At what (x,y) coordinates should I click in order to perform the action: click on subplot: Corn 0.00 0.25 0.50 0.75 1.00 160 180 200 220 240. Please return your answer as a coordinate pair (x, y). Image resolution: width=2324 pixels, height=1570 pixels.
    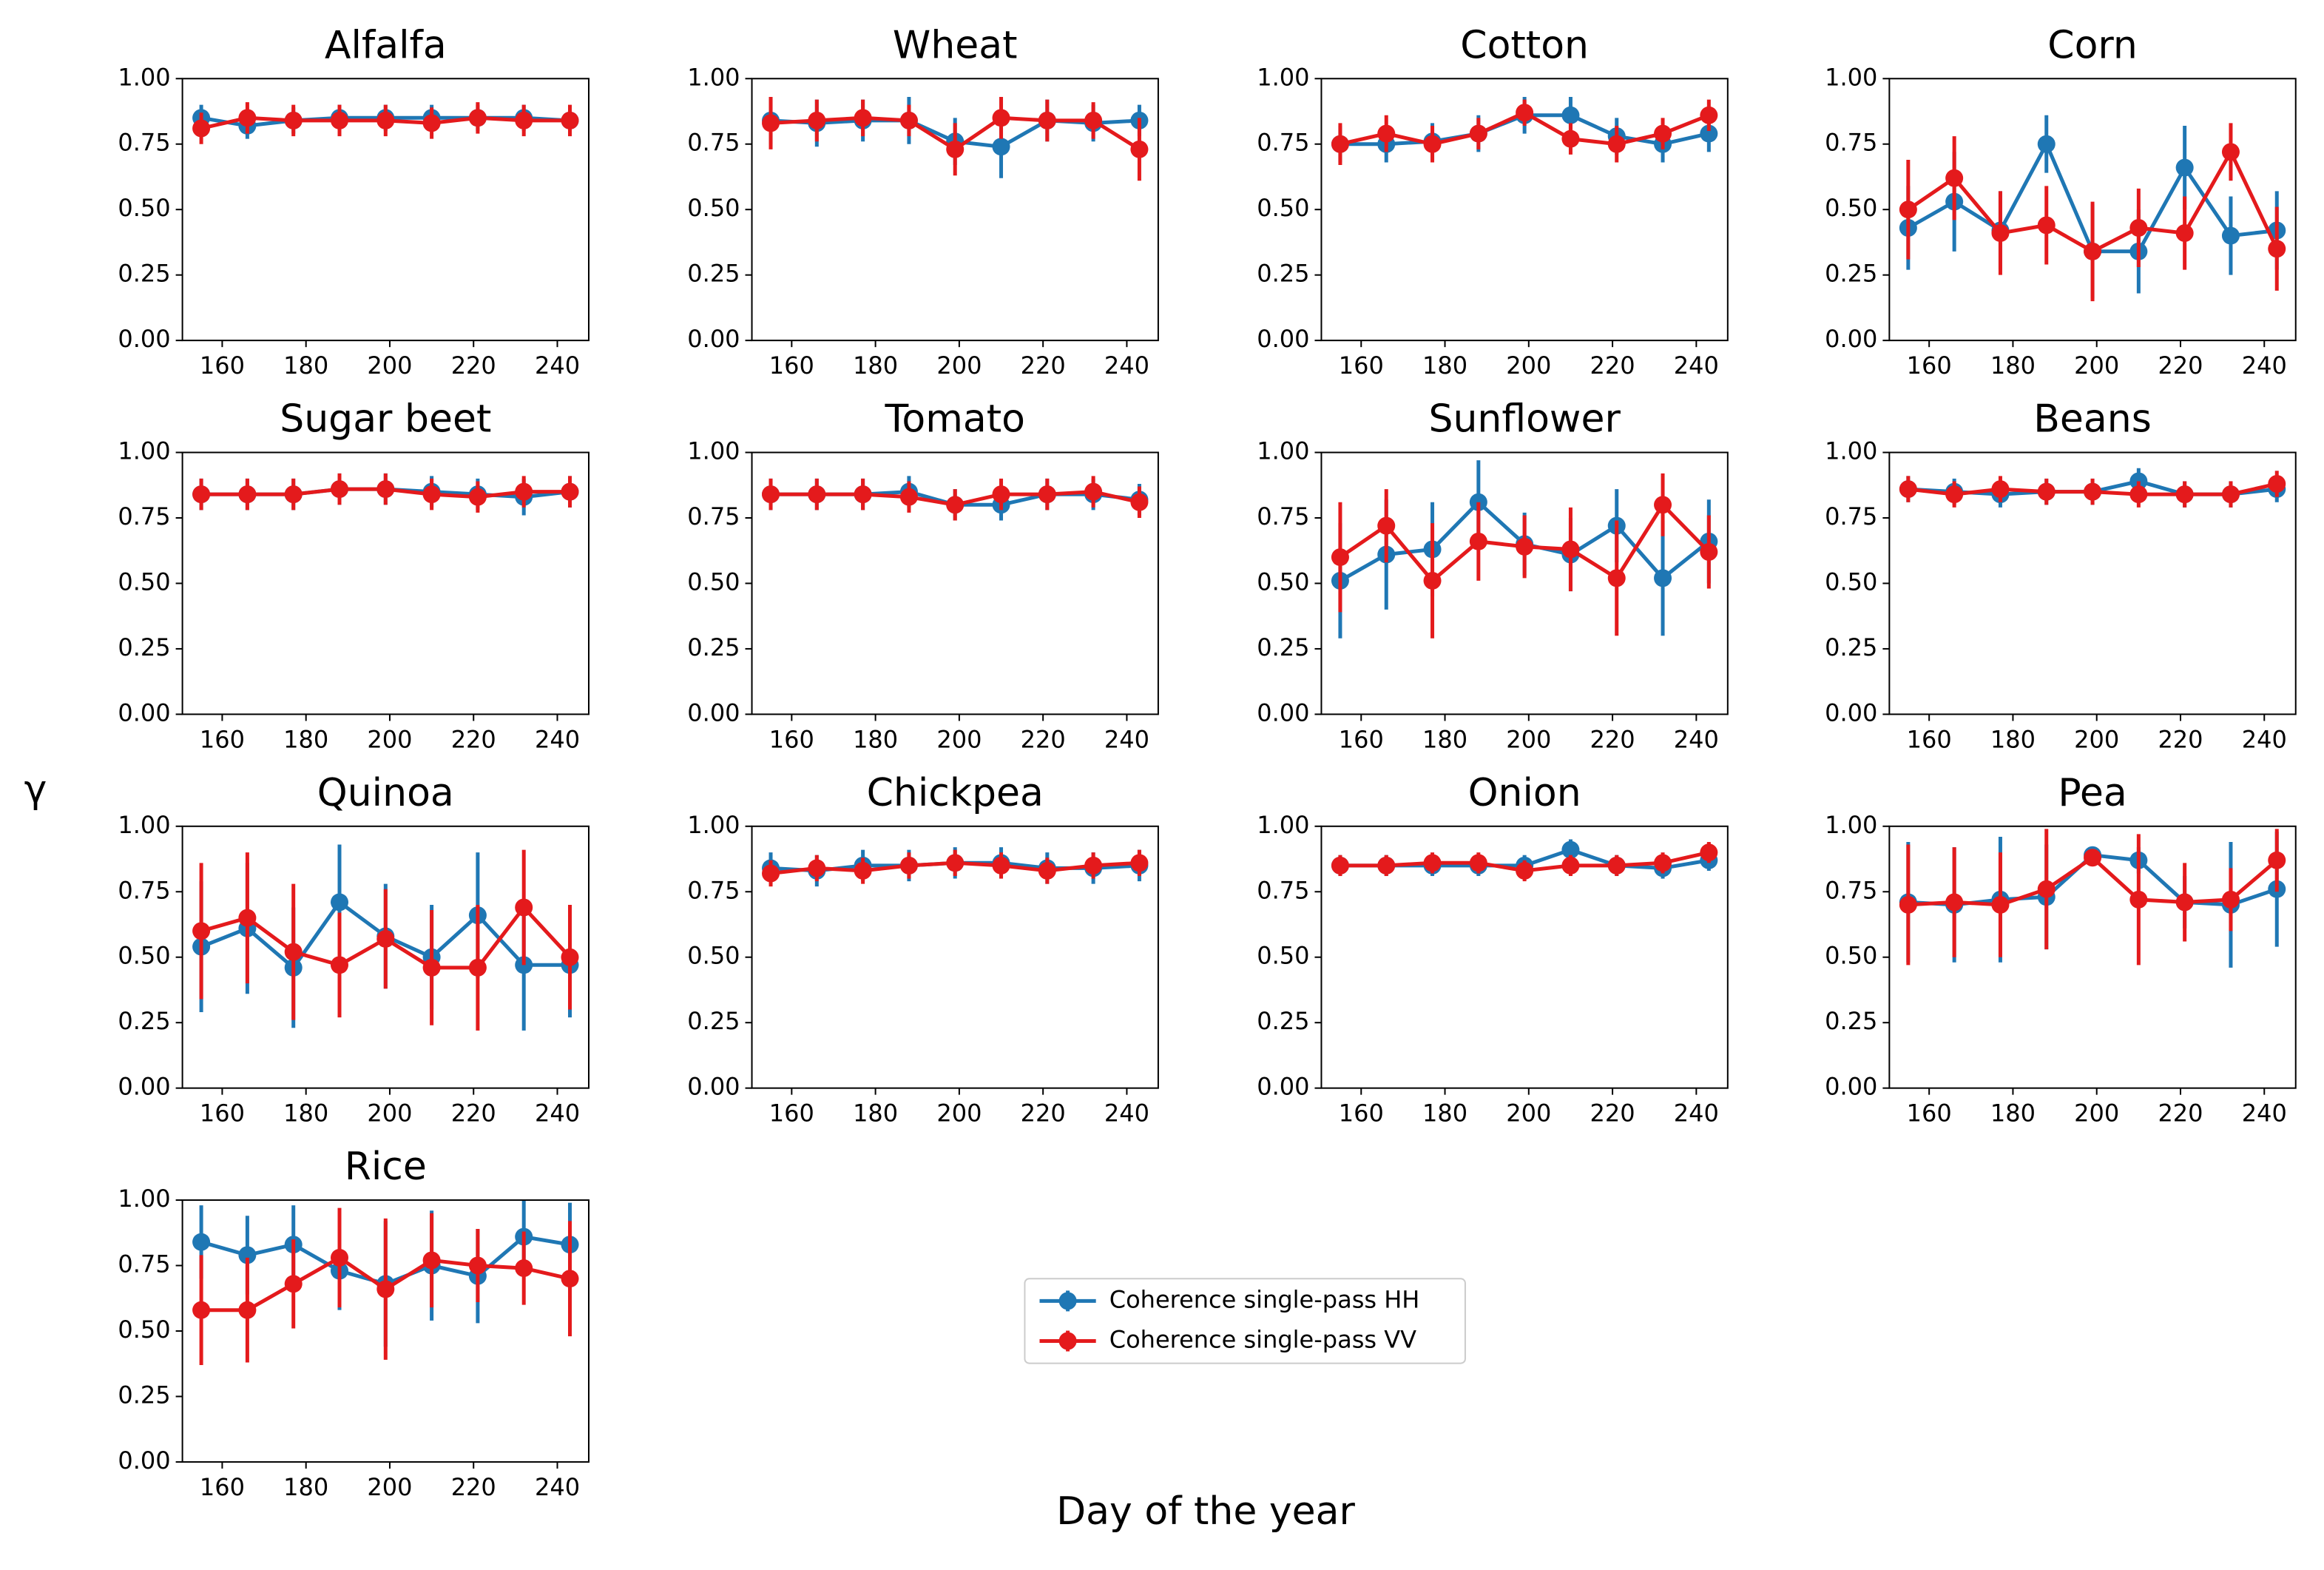
    Looking at the image, I should click on (2061, 202).